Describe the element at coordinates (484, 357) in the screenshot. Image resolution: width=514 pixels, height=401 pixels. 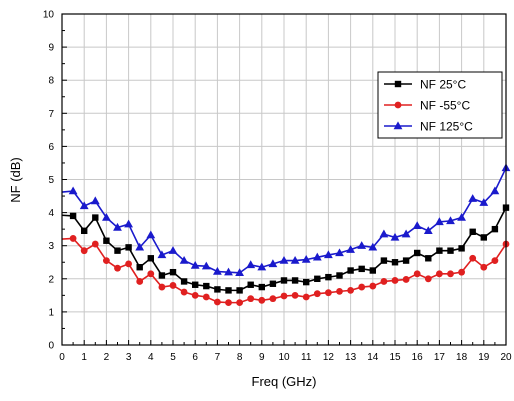
I see `x-tick-label: 19` at that location.